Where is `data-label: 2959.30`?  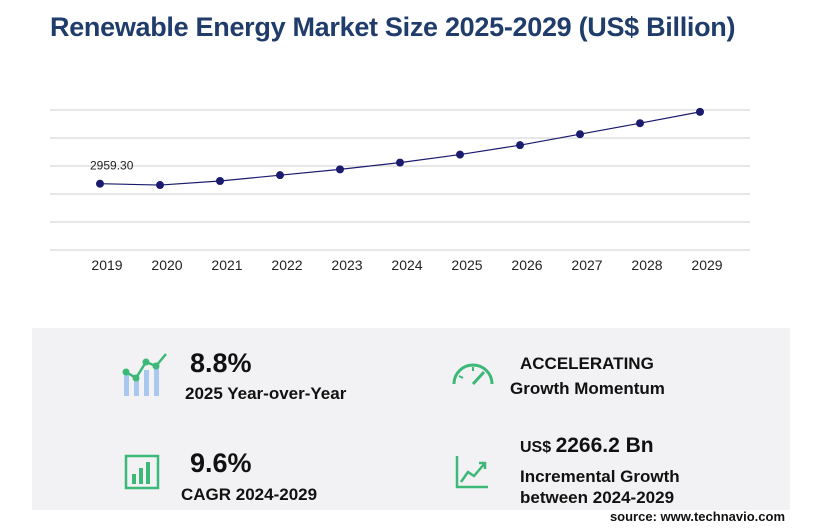 data-label: 2959.30 is located at coordinates (112, 166).